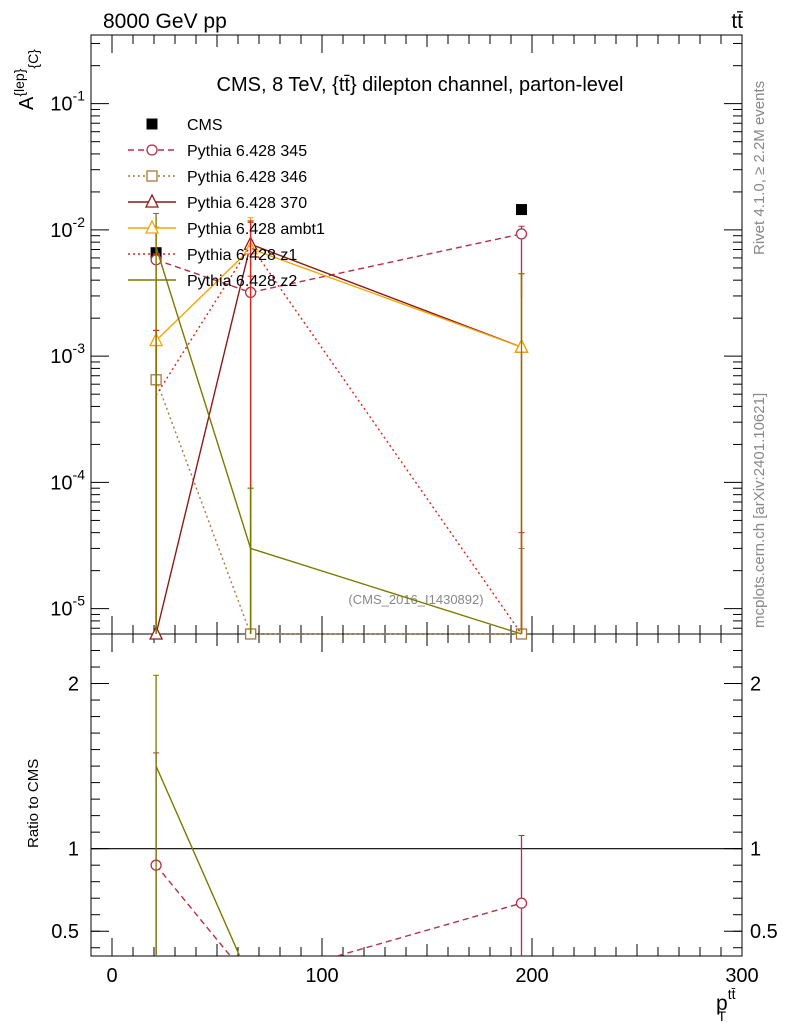 This screenshot has width=786, height=1024. What do you see at coordinates (242, 255) in the screenshot?
I see `legend-label-z1: Pythia 6.428 z1` at bounding box center [242, 255].